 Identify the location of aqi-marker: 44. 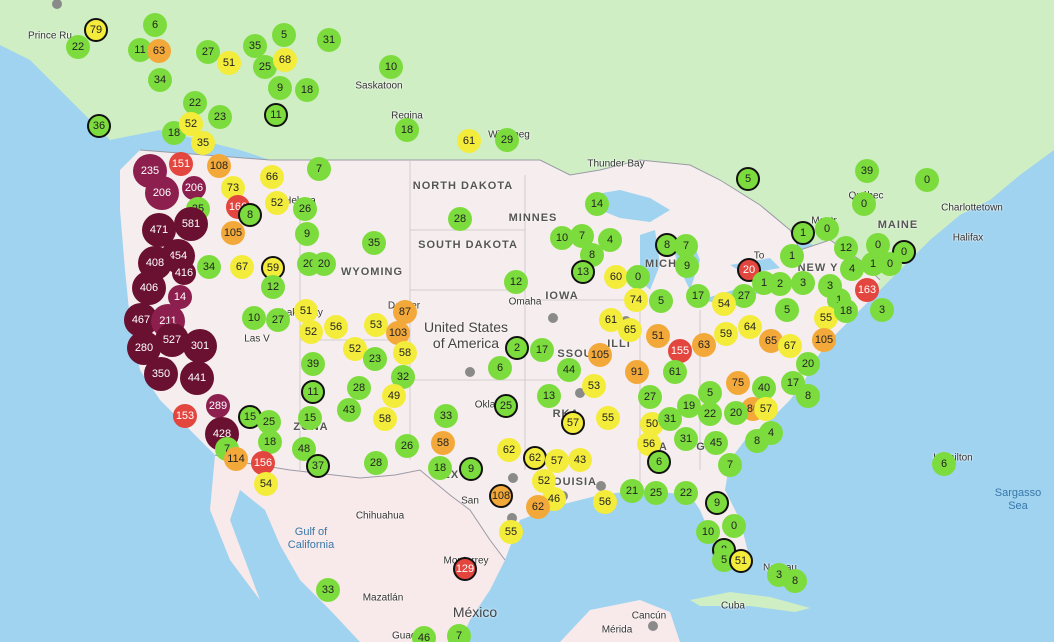
(569, 370).